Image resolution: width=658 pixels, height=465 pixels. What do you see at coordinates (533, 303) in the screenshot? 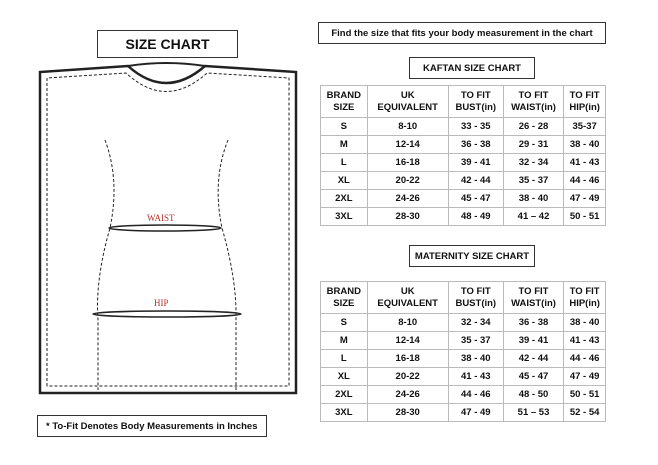
I see `header-line: WAIST(in)` at bounding box center [533, 303].